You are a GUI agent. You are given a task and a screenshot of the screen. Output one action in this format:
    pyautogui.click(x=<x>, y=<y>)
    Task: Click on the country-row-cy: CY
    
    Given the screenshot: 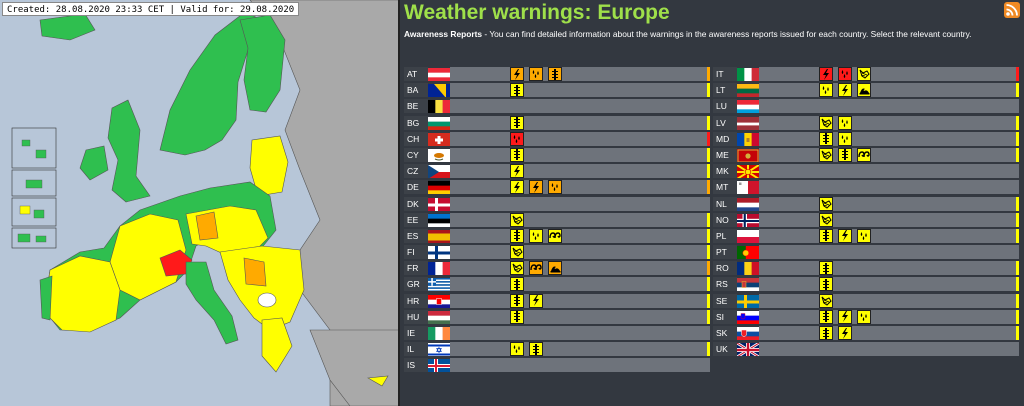 What is the action you would take?
    pyautogui.click(x=557, y=155)
    